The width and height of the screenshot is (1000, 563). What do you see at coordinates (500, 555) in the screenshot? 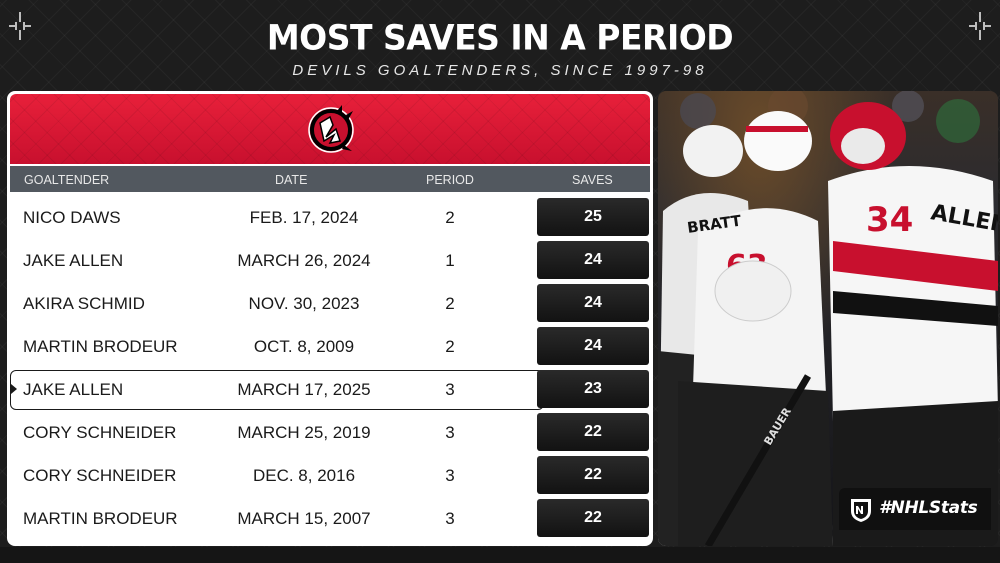
I see `bottom-bar` at bounding box center [500, 555].